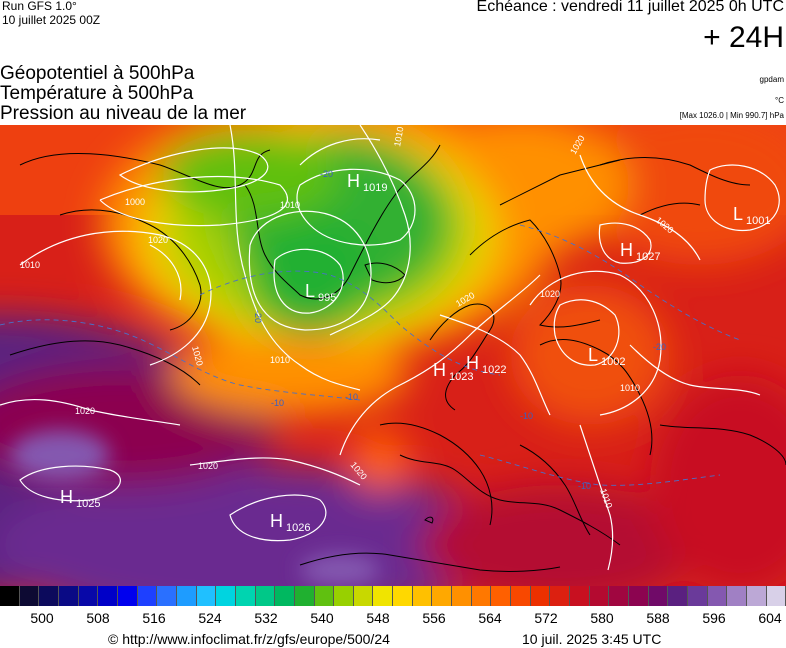 This screenshot has width=786, height=648. I want to click on color-scale-tick: 524, so click(210, 618).